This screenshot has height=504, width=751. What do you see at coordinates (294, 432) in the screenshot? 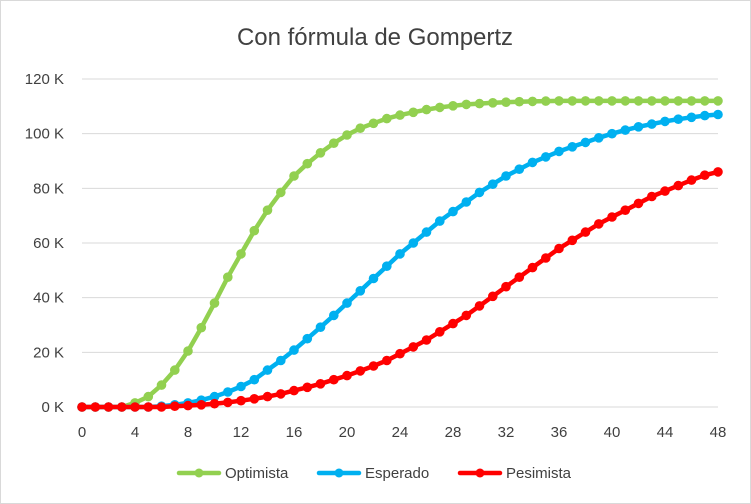
I see `x-tick-label: 16` at bounding box center [294, 432].